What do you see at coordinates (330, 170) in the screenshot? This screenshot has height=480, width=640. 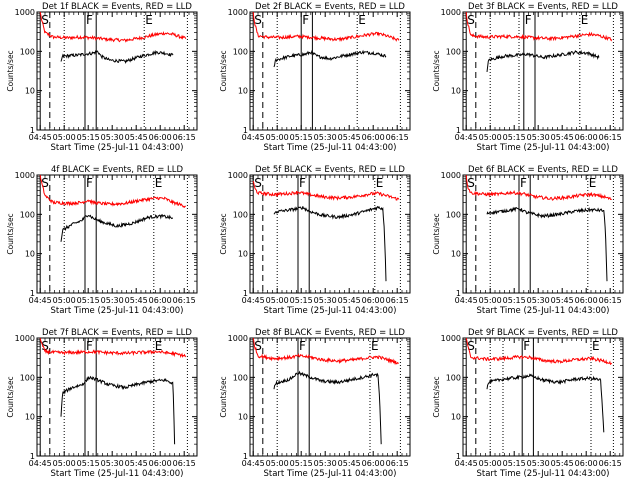 I see `panel-title: Det 5f BLACK = Events, RED = LLD` at bounding box center [330, 170].